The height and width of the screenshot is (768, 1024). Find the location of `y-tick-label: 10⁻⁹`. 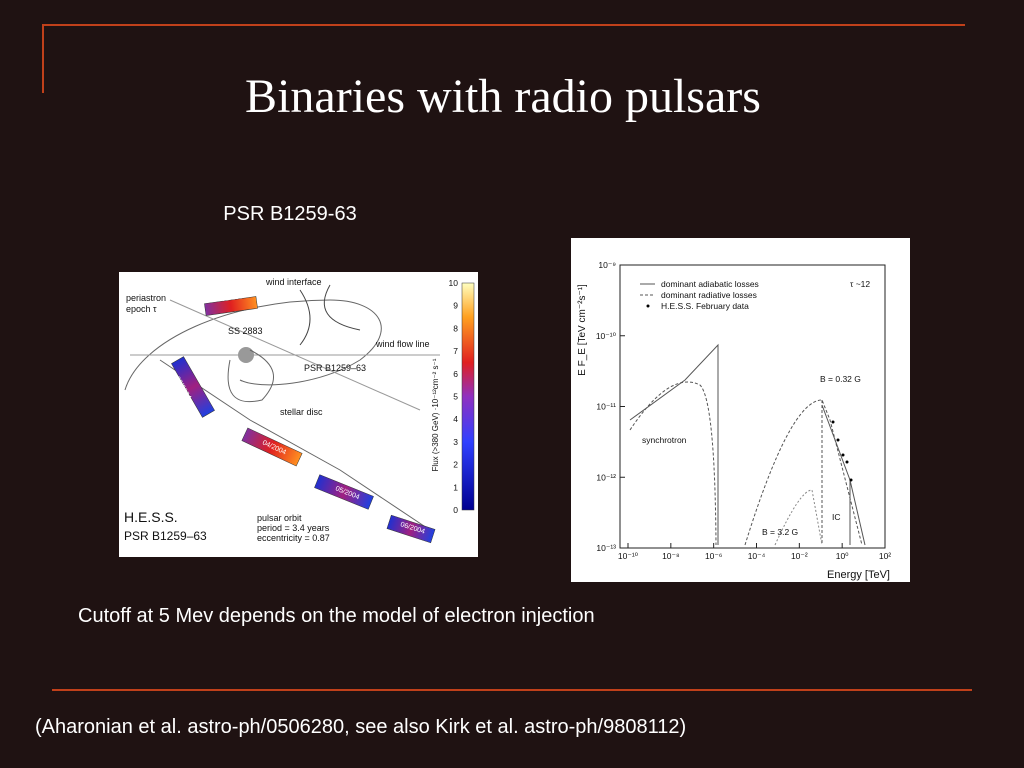

y-tick-label: 10⁻⁹ is located at coordinates (607, 265).